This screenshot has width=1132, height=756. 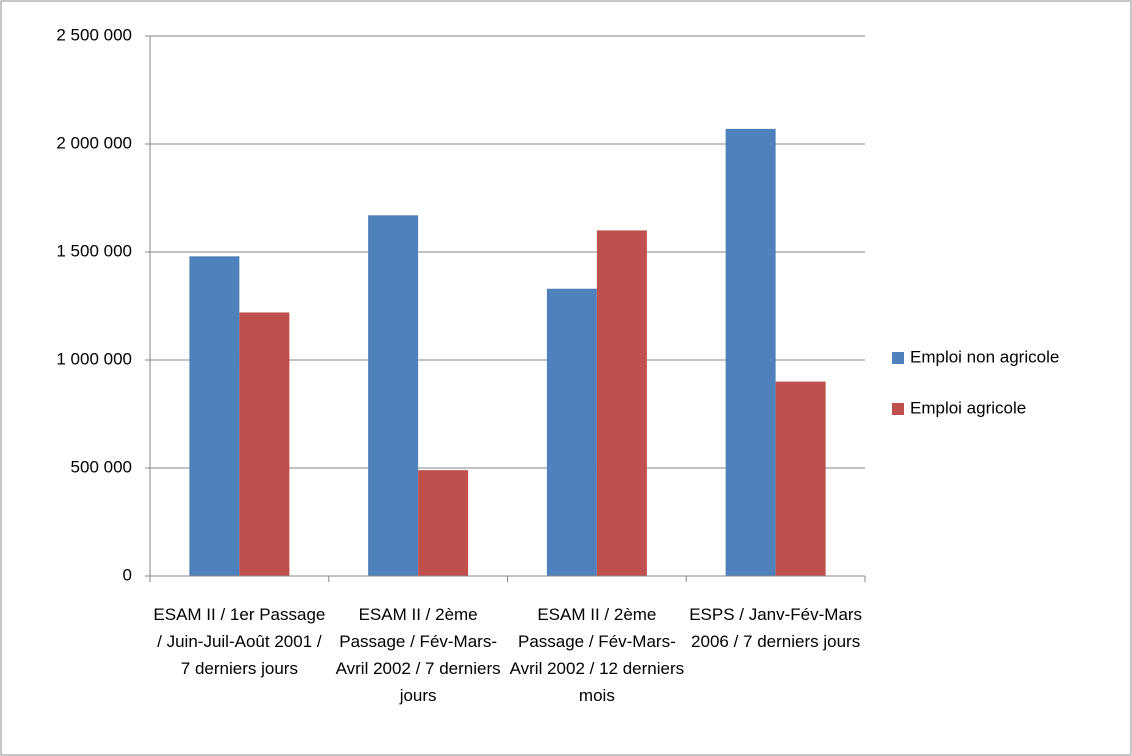 What do you see at coordinates (94, 250) in the screenshot?
I see `y-tick-label: 1 500 000` at bounding box center [94, 250].